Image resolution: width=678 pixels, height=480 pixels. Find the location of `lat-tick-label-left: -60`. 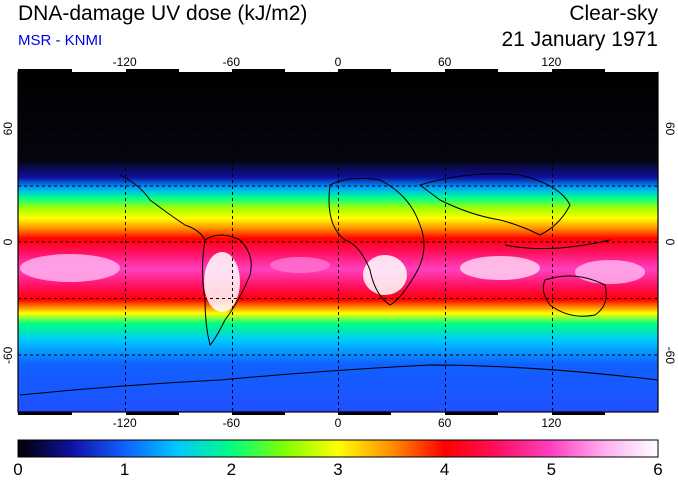

lat-tick-label-left: -60 is located at coordinates (8, 355).